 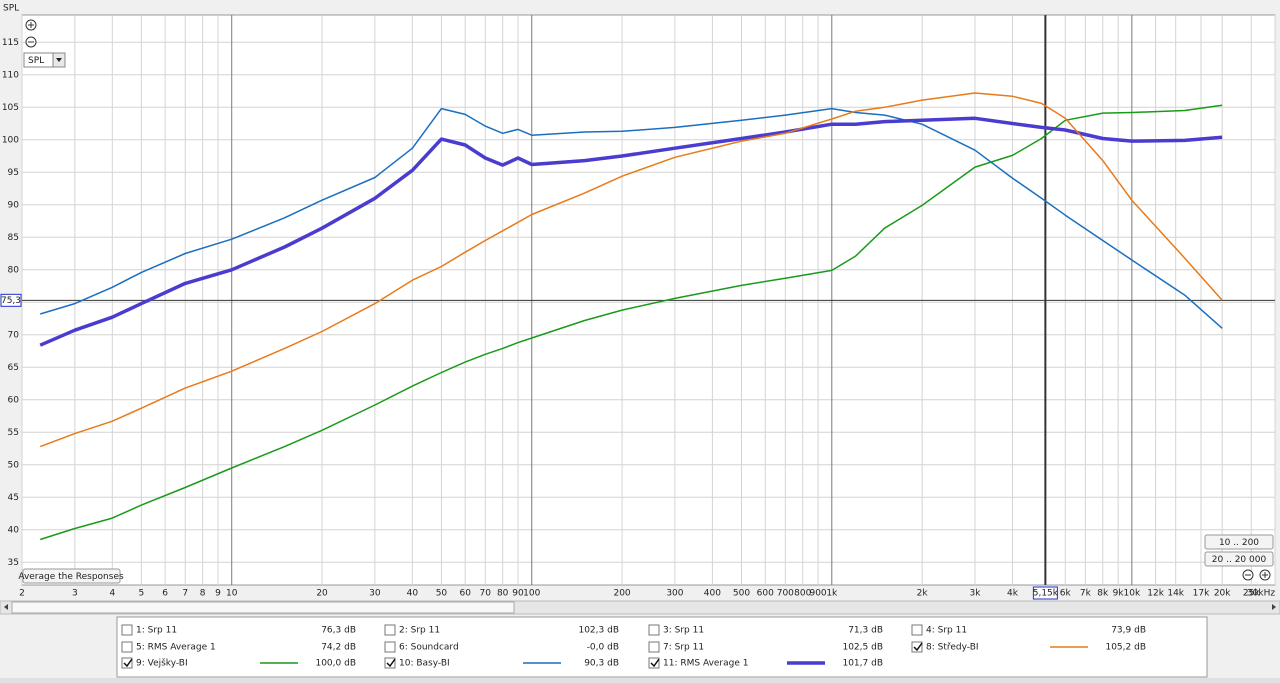 I want to click on legend-item: 4: Srp 11 73,9 dB, so click(x=1028, y=630).